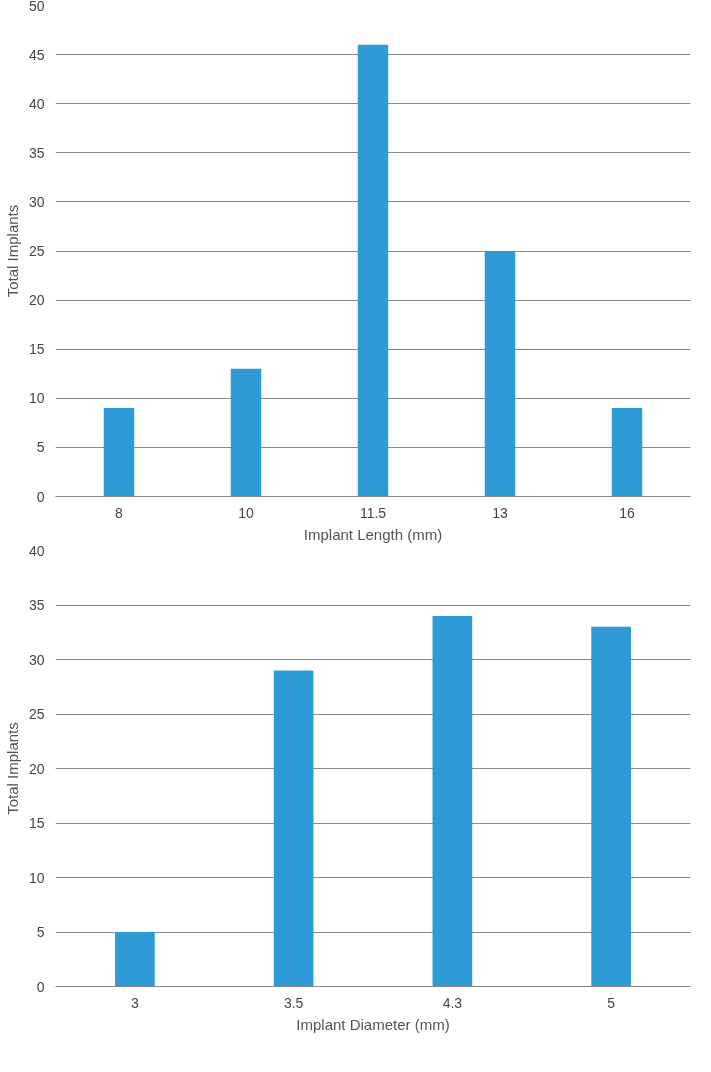  I want to click on x-tick-label: 10, so click(246, 512).